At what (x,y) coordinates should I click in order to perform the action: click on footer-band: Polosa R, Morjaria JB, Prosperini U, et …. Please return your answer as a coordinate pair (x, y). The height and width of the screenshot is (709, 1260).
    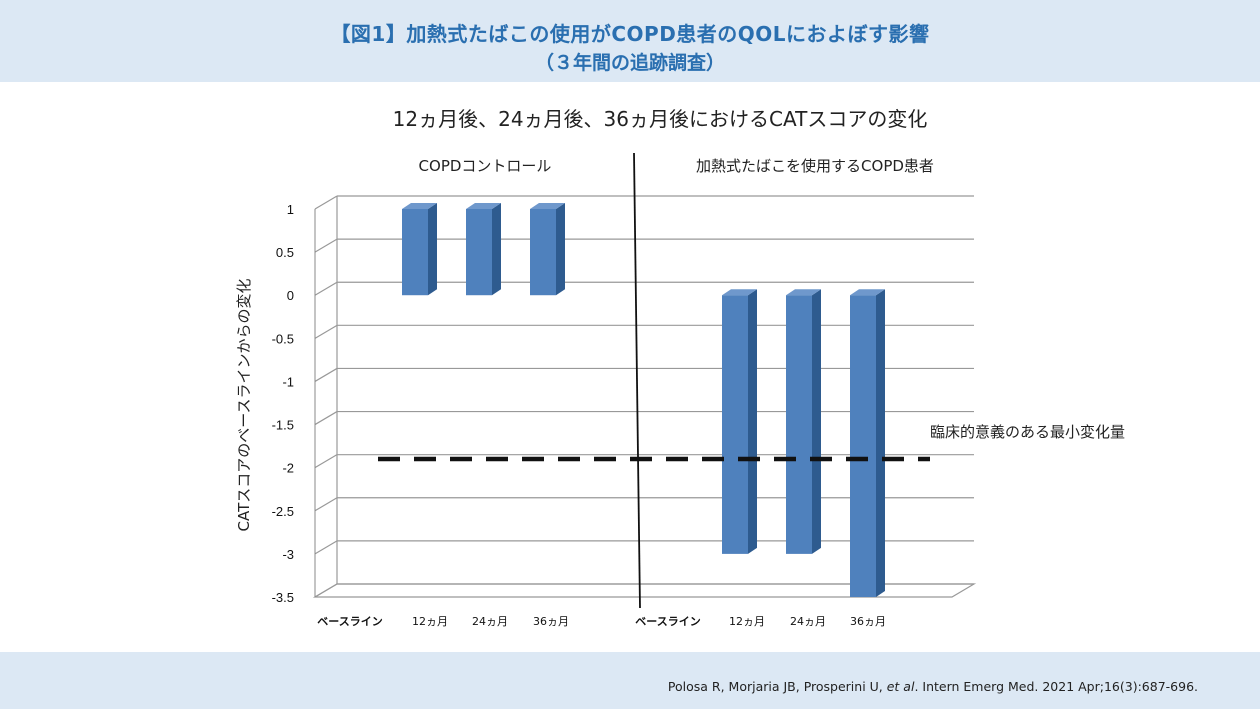
    Looking at the image, I should click on (630, 680).